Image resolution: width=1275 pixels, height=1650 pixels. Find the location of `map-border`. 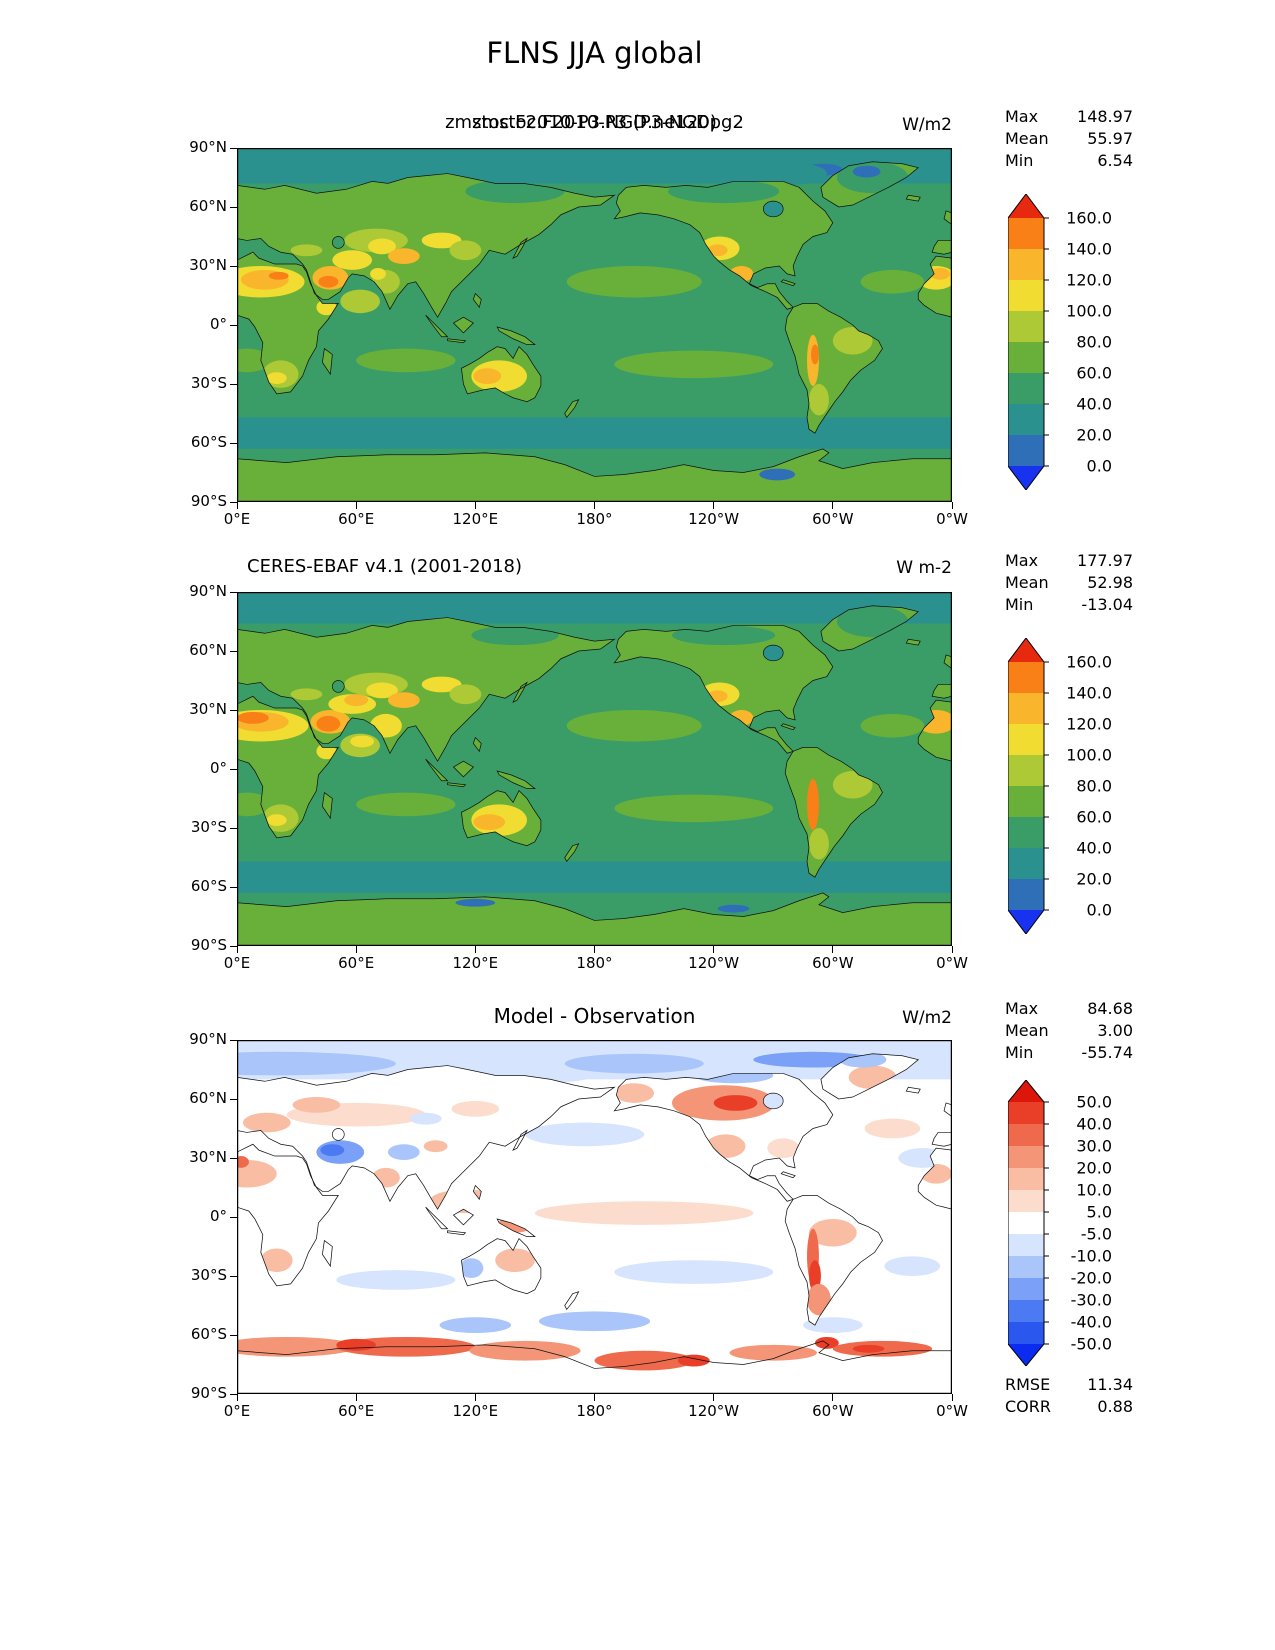

map-border is located at coordinates (594, 769).